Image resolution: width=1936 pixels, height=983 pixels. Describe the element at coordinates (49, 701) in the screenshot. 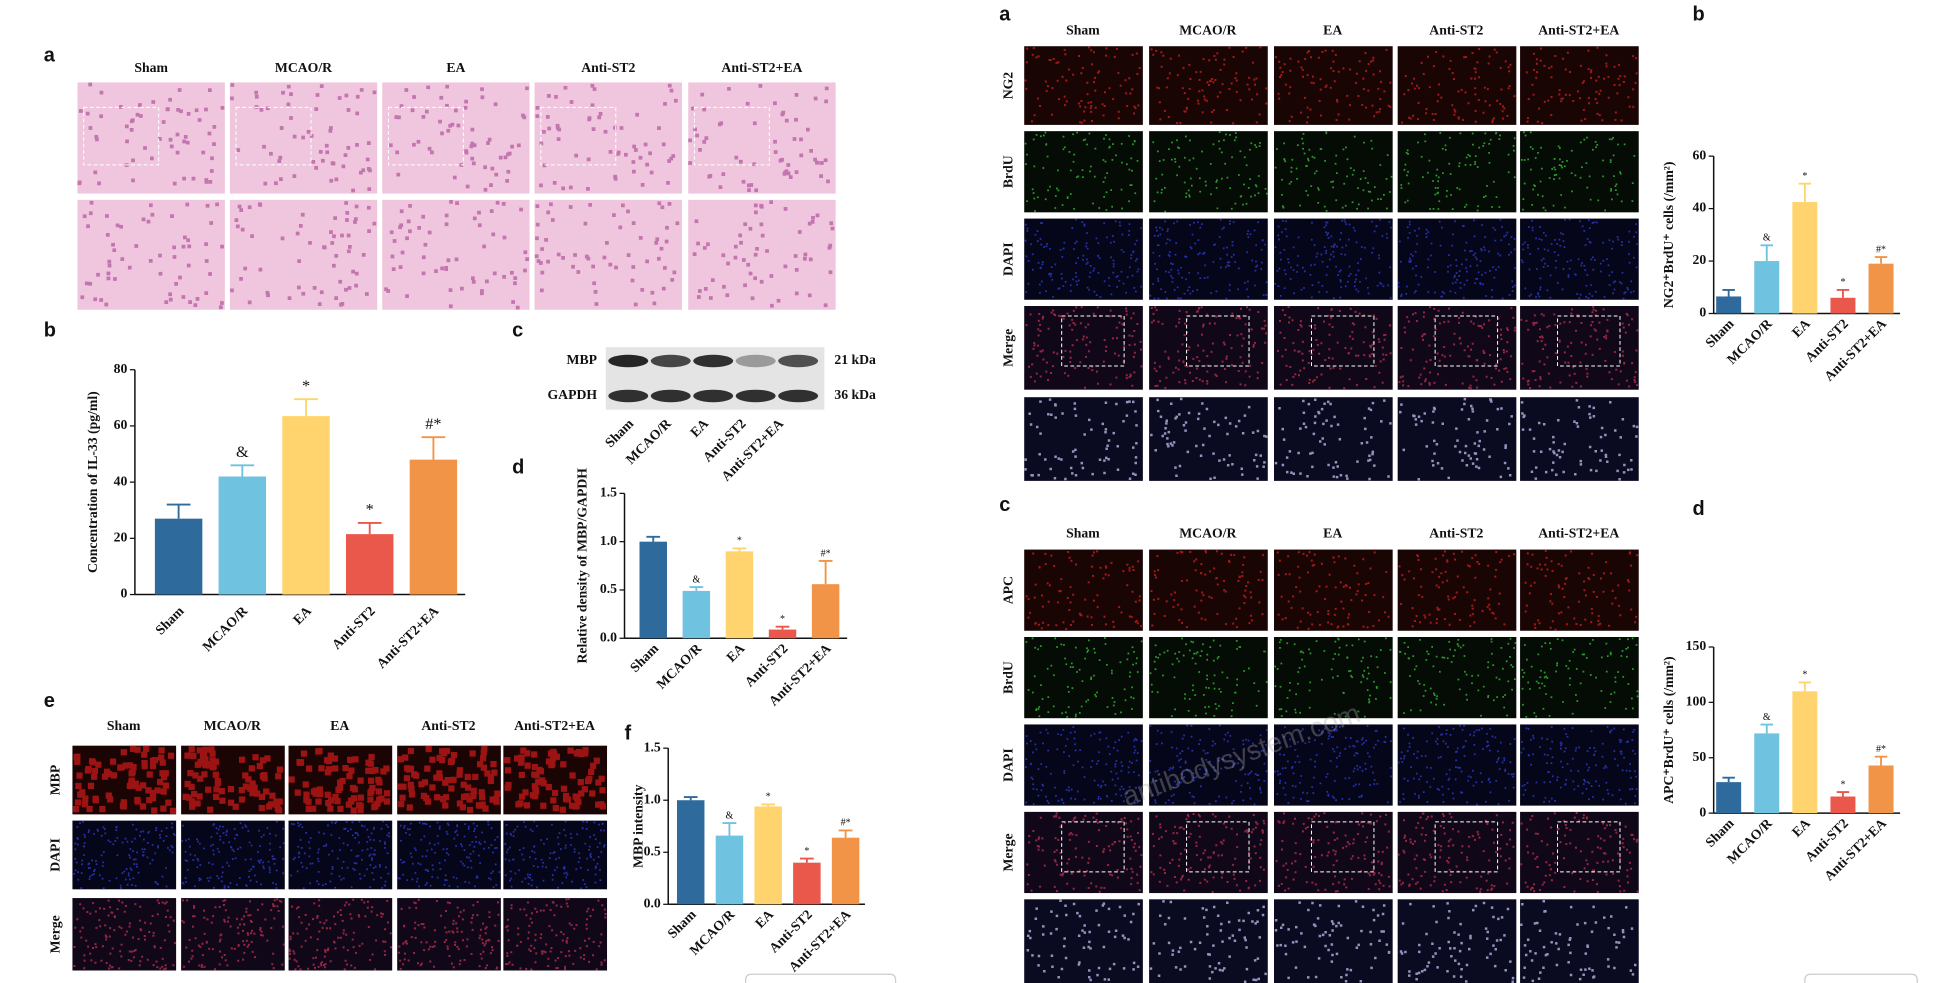

I see `panel-label: e` at that location.